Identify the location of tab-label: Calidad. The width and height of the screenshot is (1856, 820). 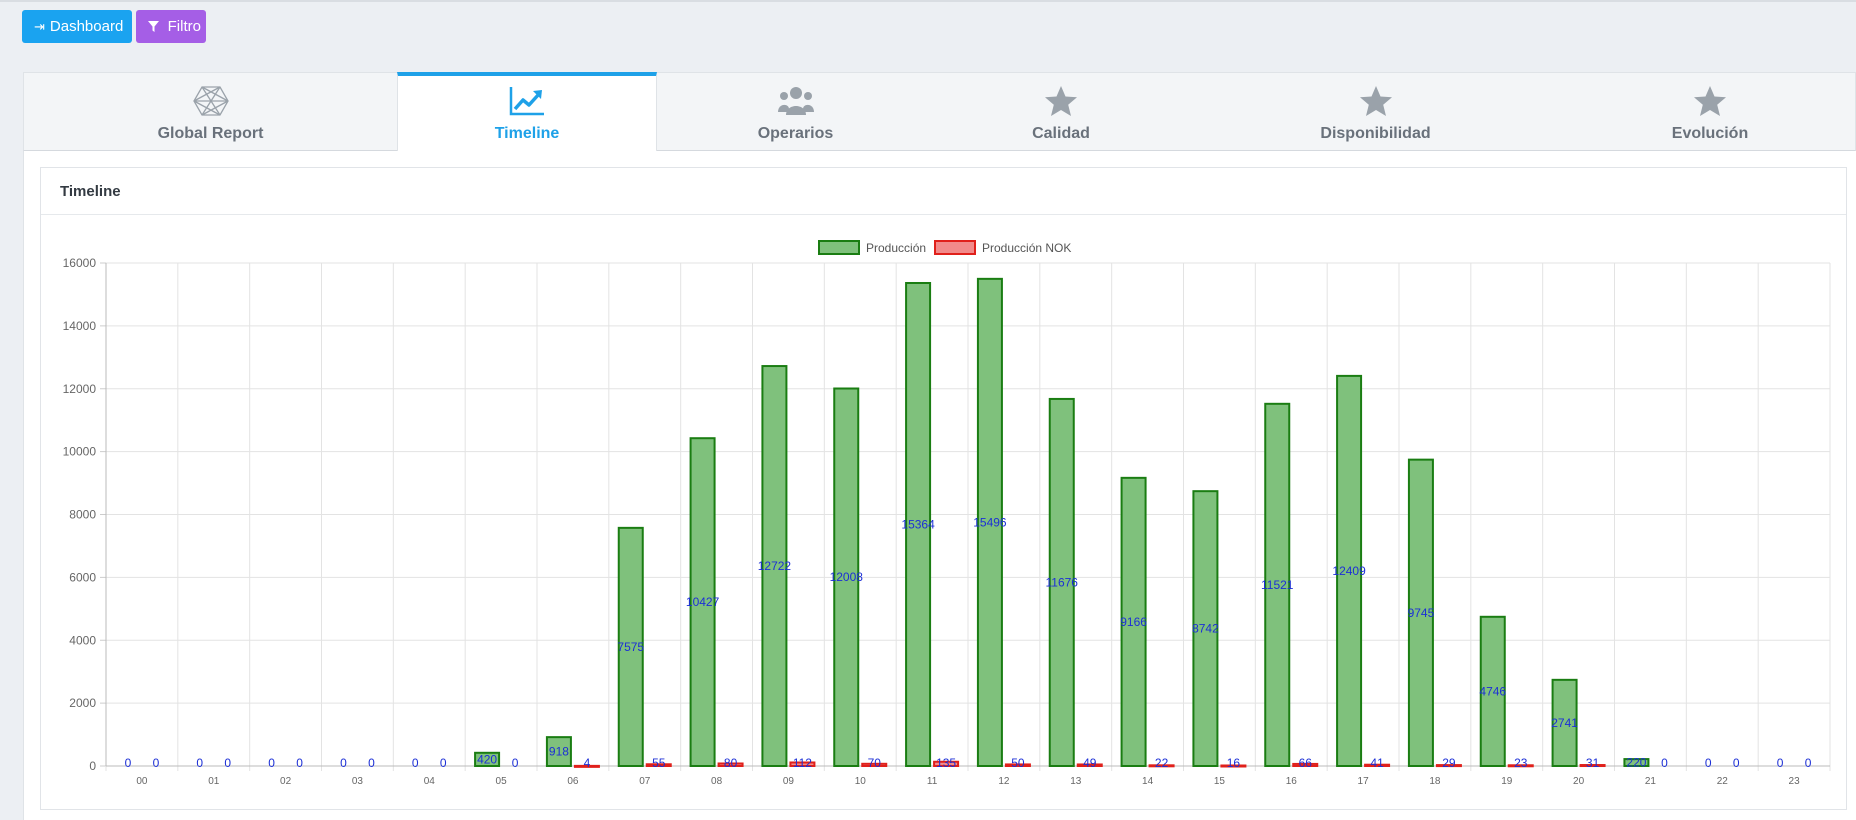
(1061, 133).